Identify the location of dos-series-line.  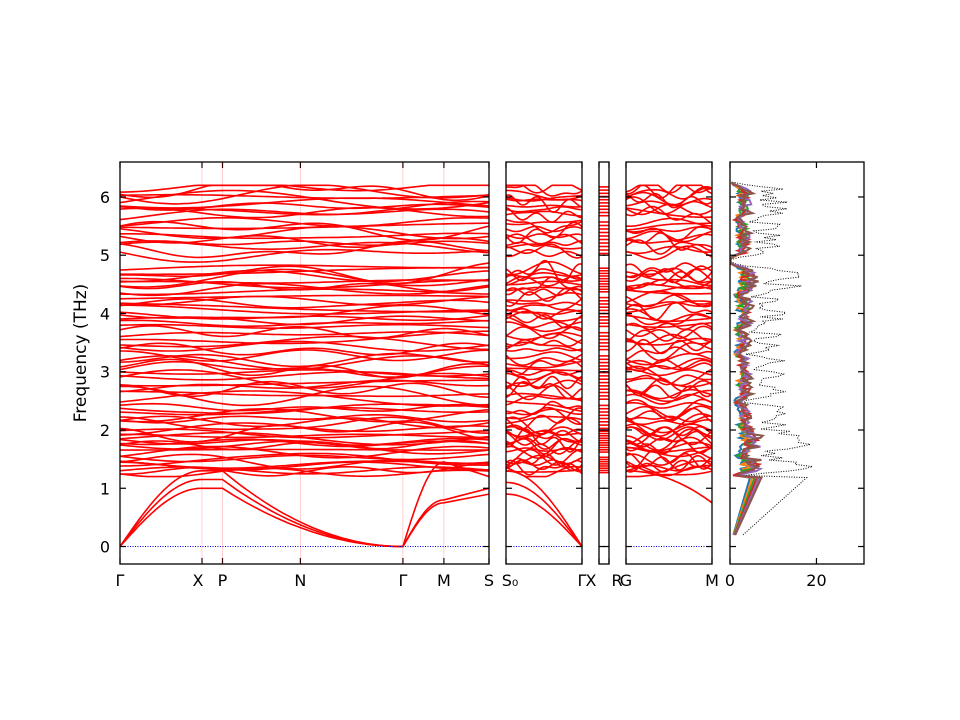
(771, 358).